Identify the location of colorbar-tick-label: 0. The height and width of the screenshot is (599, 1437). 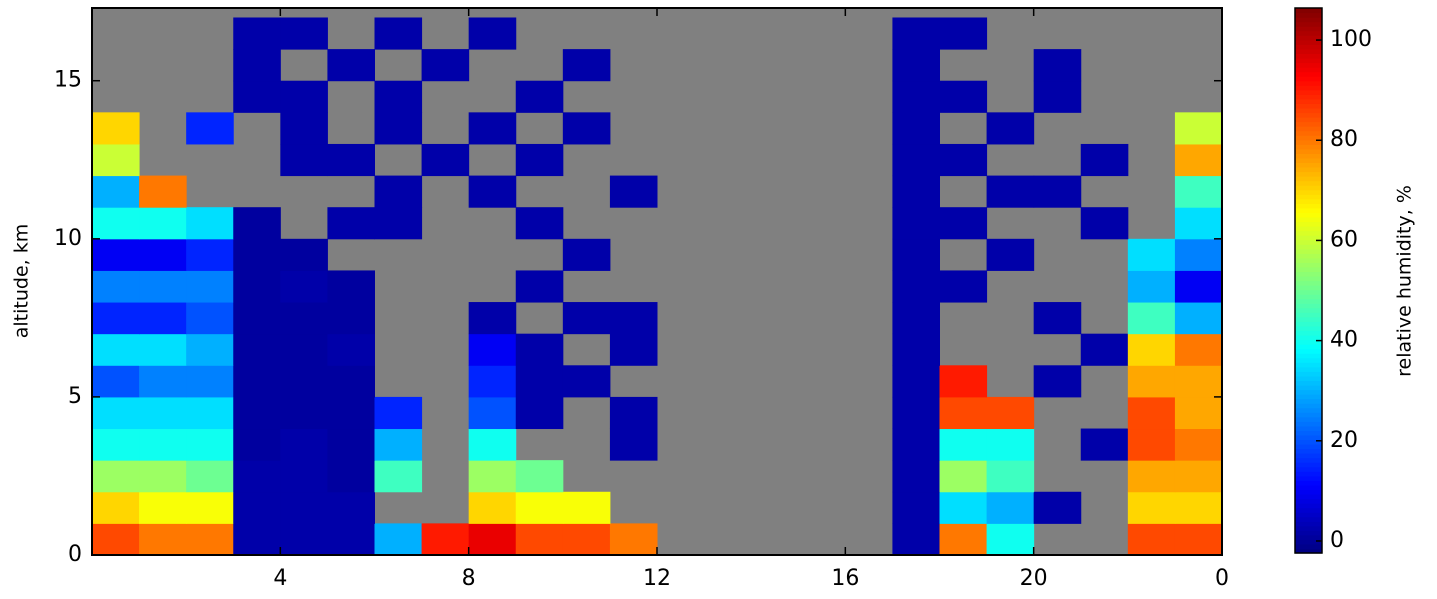
(1337, 540).